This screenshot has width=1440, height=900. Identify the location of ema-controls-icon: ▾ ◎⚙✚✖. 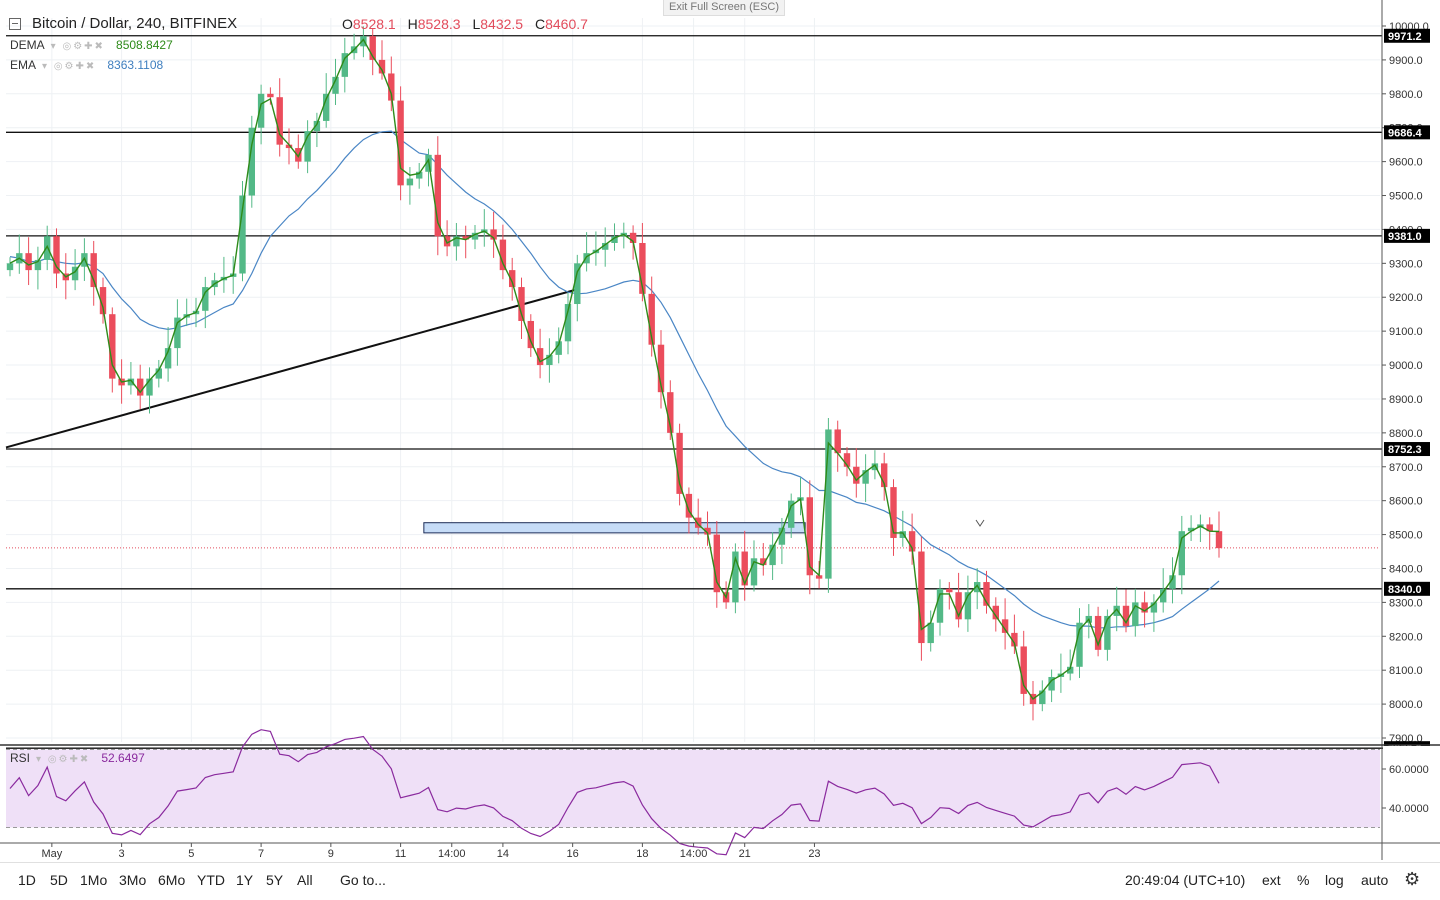
(69, 66).